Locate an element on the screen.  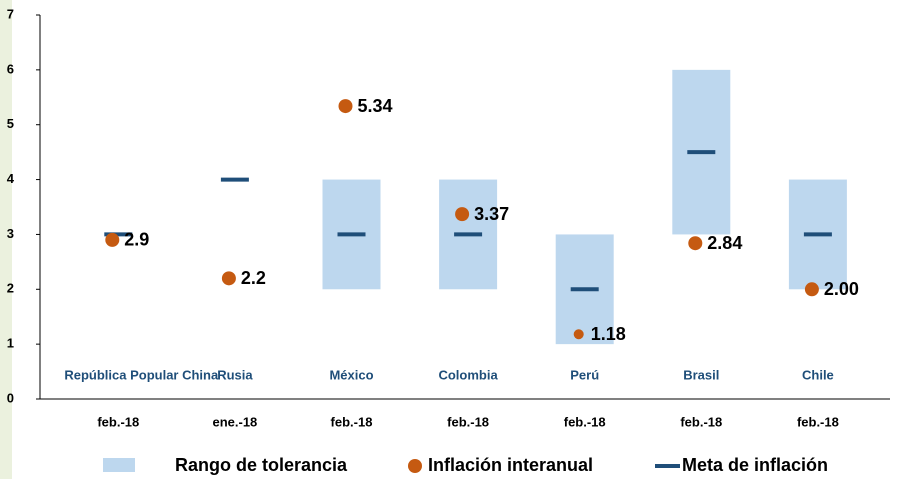
y-tick-label: 3 is located at coordinates (10, 233).